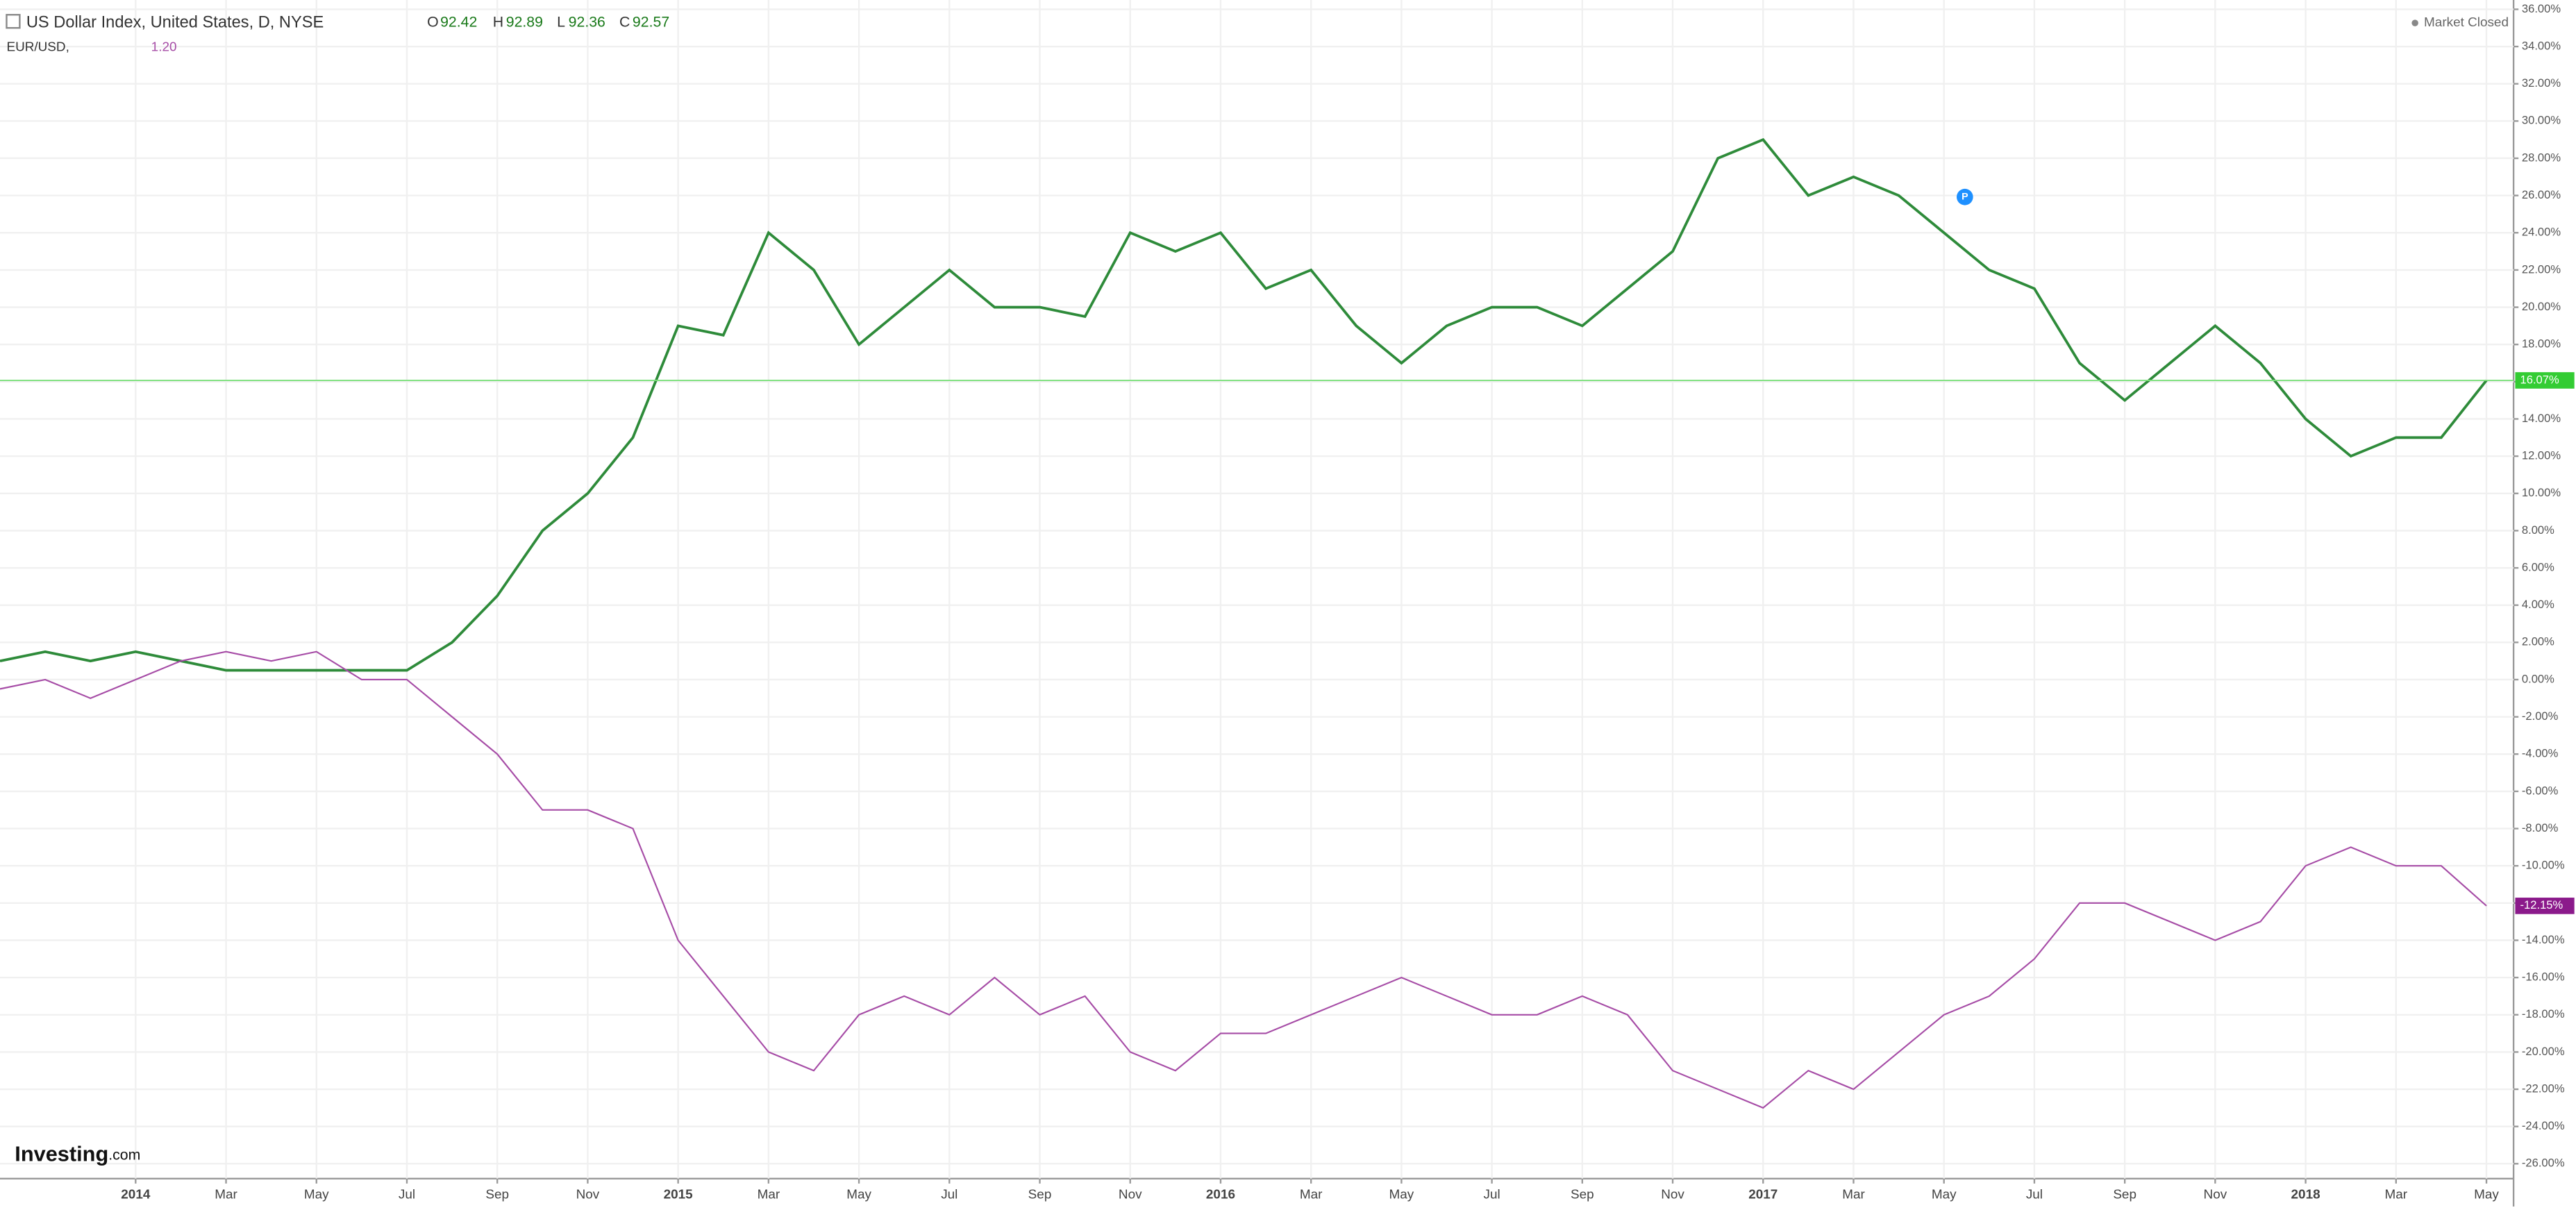 This screenshot has height=1210, width=2576. I want to click on y-tick-label: -24.00%, so click(2543, 1125).